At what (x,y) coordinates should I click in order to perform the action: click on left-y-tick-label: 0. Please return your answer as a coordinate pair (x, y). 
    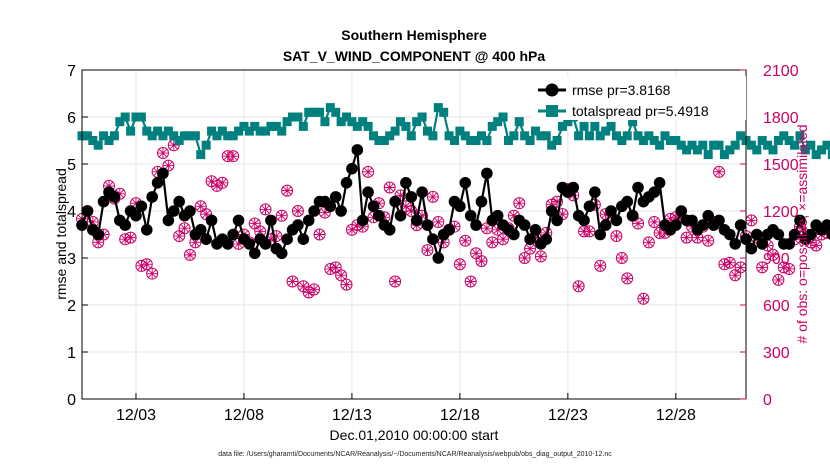
    Looking at the image, I should click on (71, 400).